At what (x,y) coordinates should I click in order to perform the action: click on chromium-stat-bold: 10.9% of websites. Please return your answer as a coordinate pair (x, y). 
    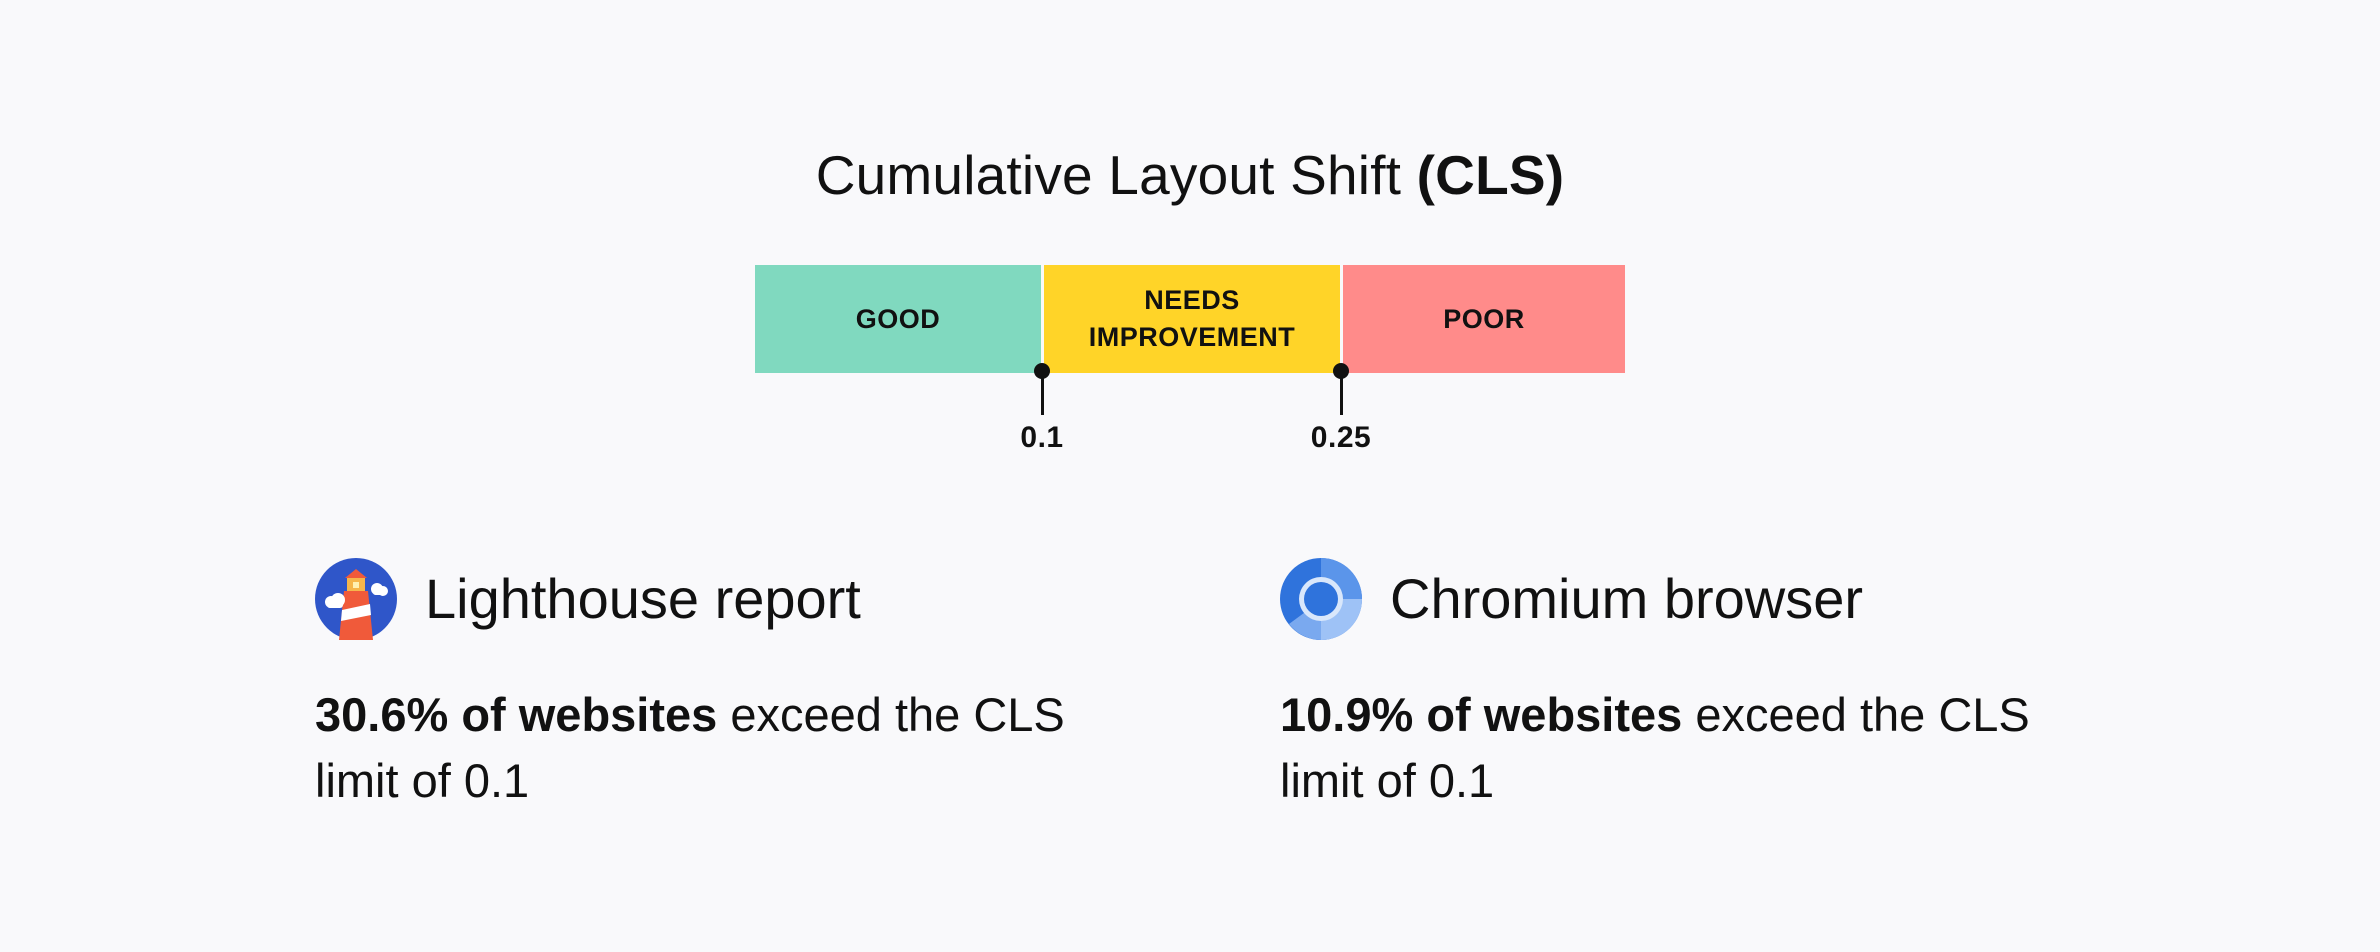
    Looking at the image, I should click on (1481, 714).